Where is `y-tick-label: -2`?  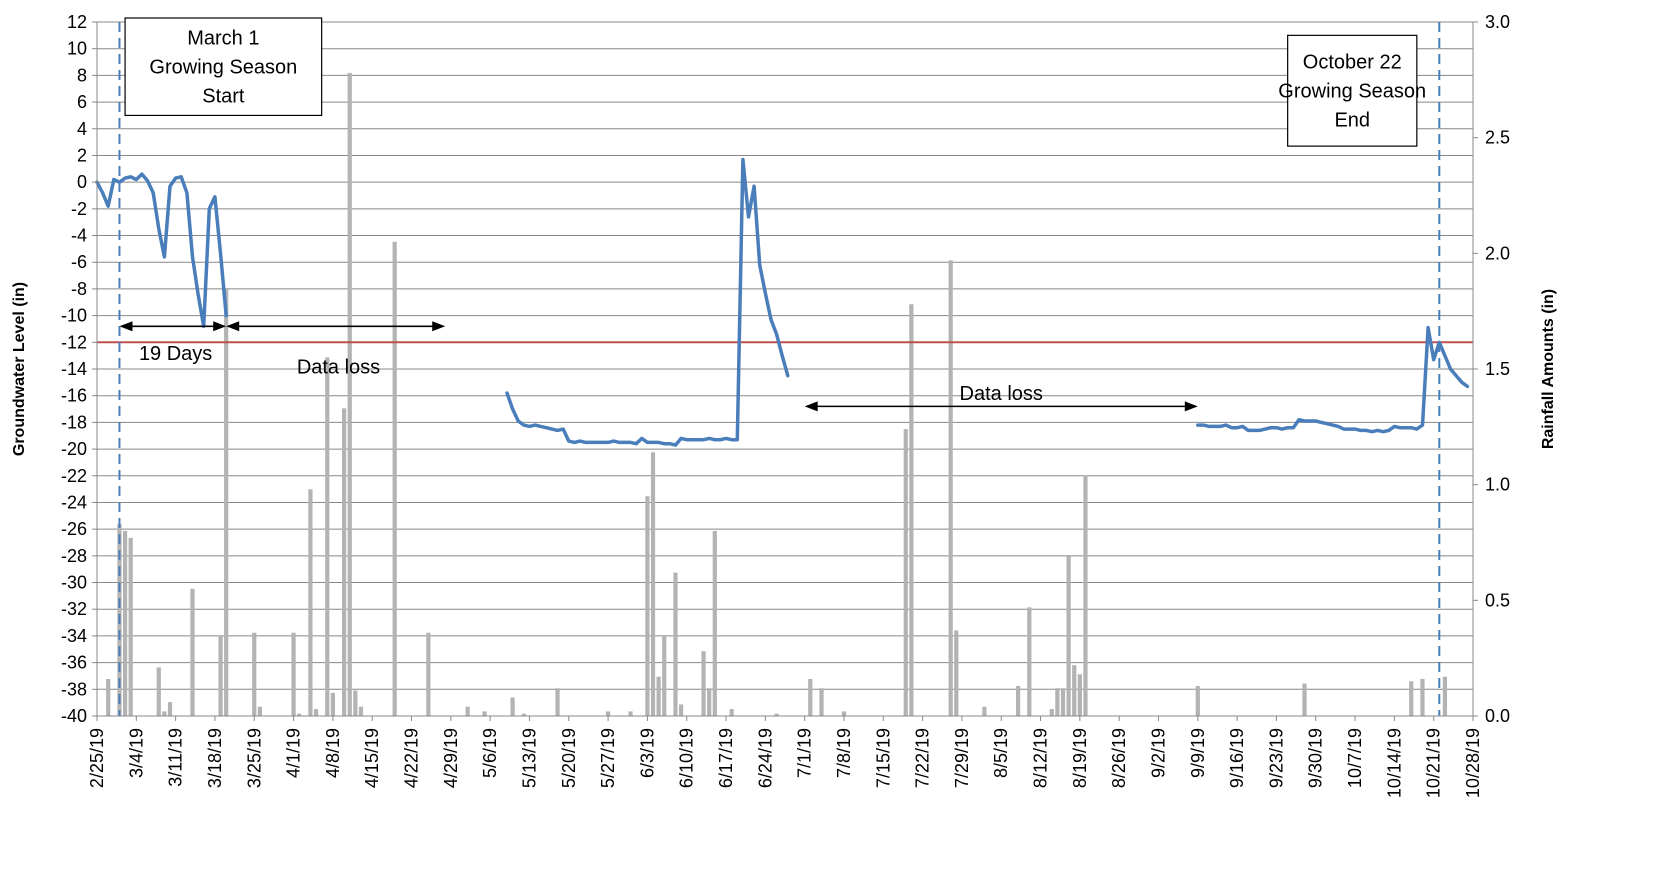
y-tick-label: -2 is located at coordinates (79, 209).